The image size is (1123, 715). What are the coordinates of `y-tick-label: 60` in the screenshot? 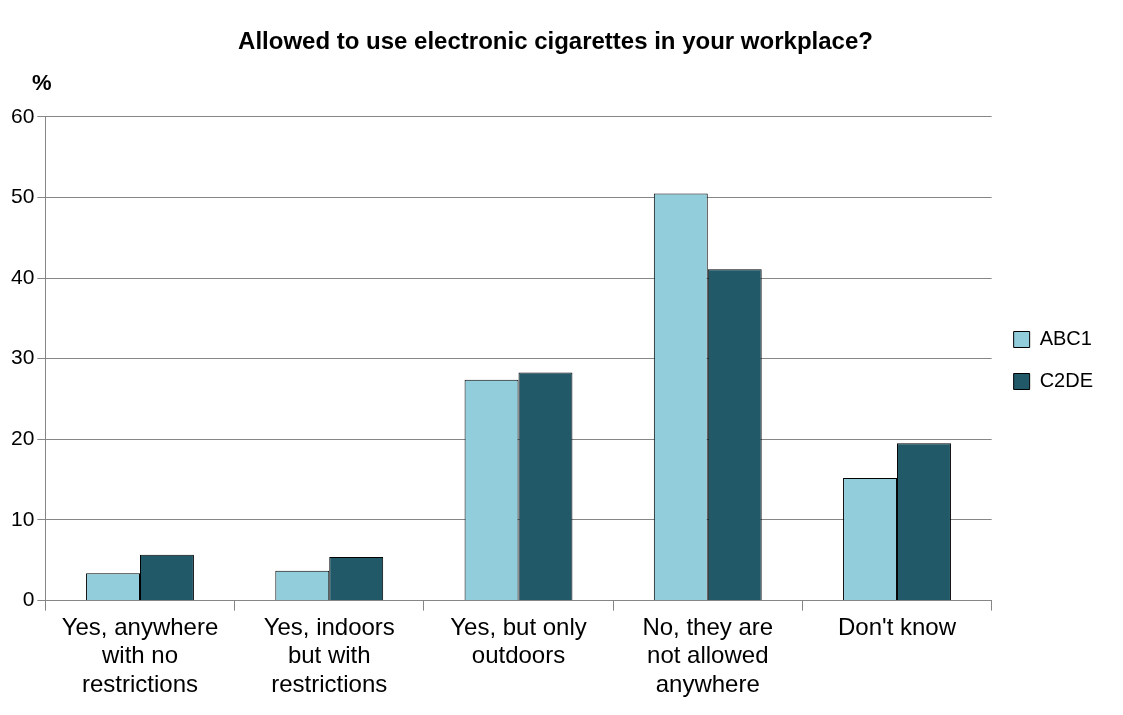 It's located at (23, 115).